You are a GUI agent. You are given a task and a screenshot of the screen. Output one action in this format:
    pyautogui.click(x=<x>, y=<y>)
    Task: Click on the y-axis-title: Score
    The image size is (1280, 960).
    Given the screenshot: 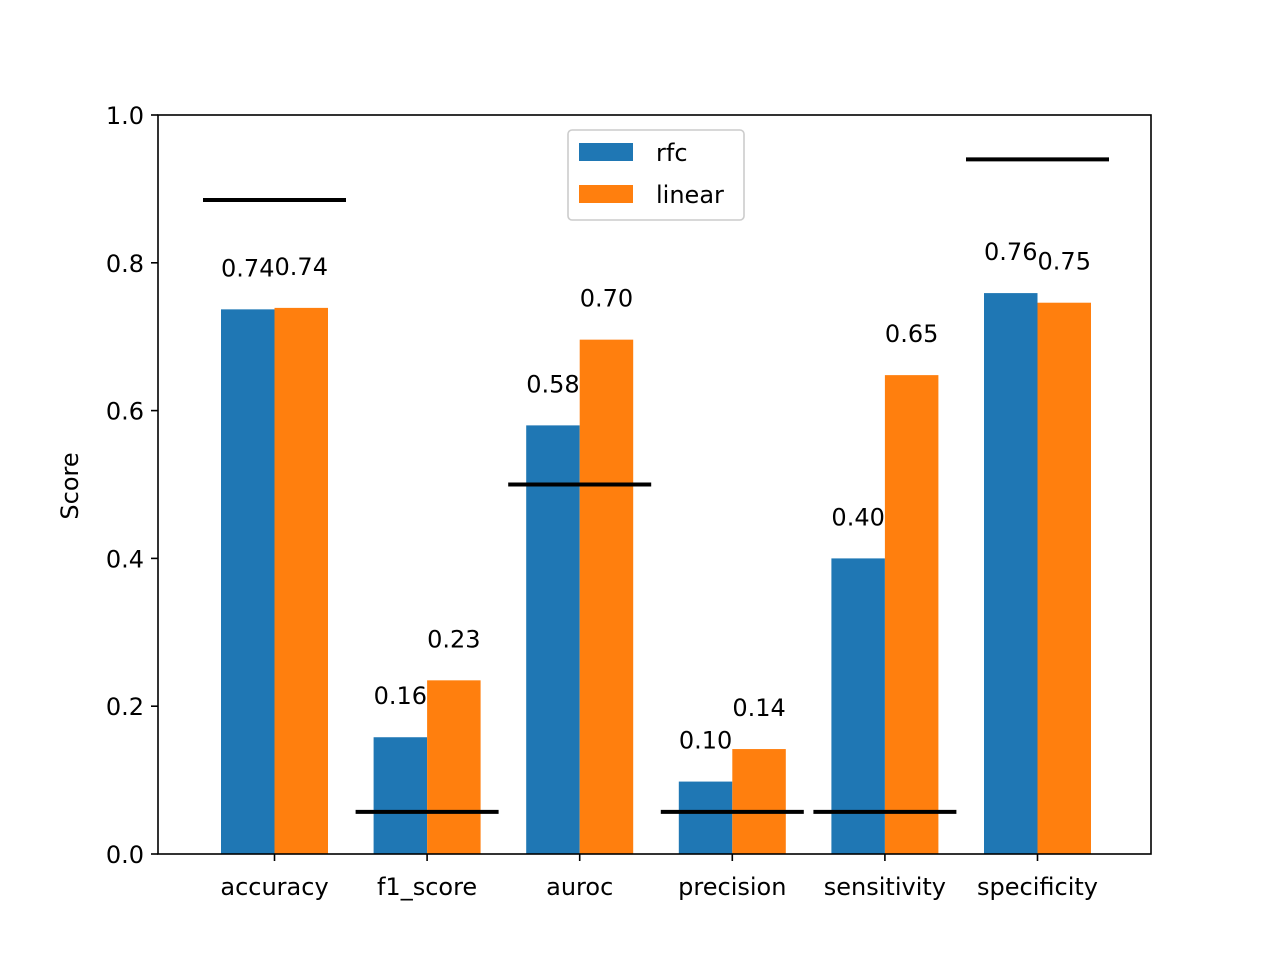 What is the action you would take?
    pyautogui.click(x=70, y=485)
    